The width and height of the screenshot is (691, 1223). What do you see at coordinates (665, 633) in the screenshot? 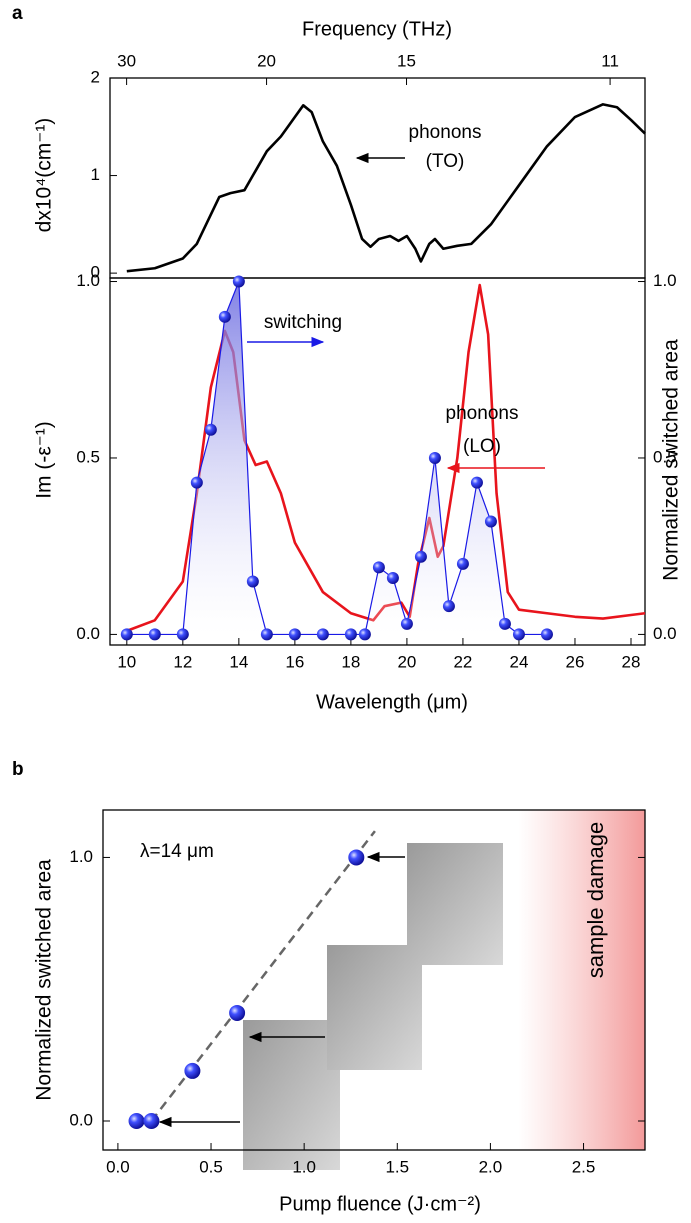
I see `y2-tick-label: 0.0` at bounding box center [665, 633].